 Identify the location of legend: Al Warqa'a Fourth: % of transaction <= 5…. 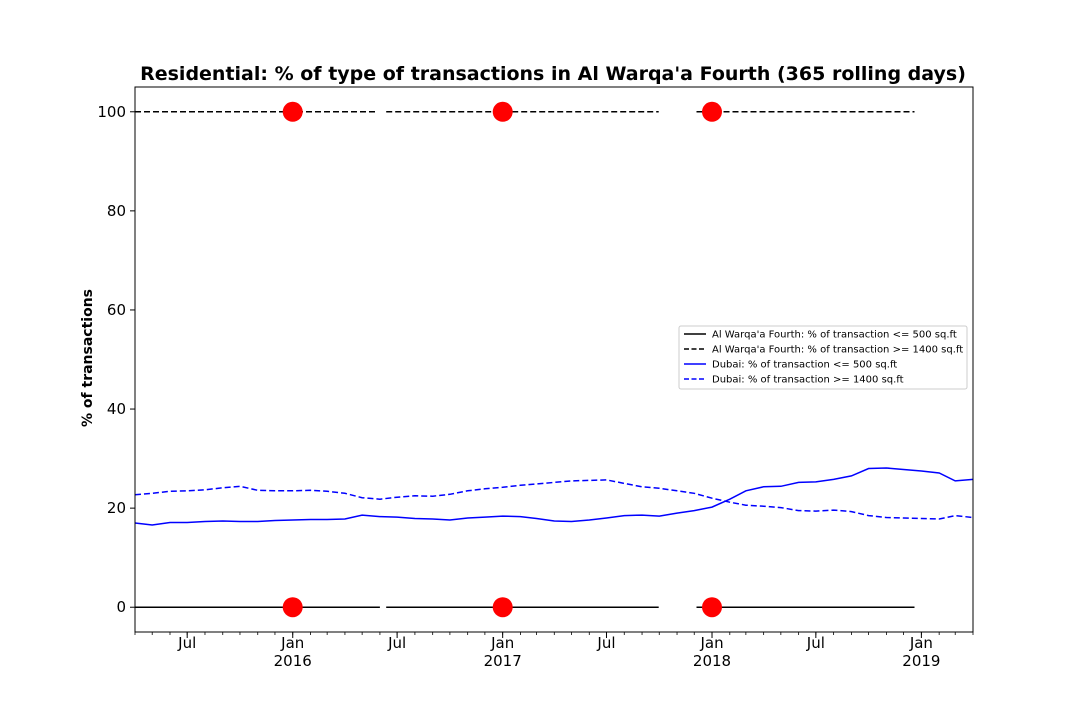
(823, 357).